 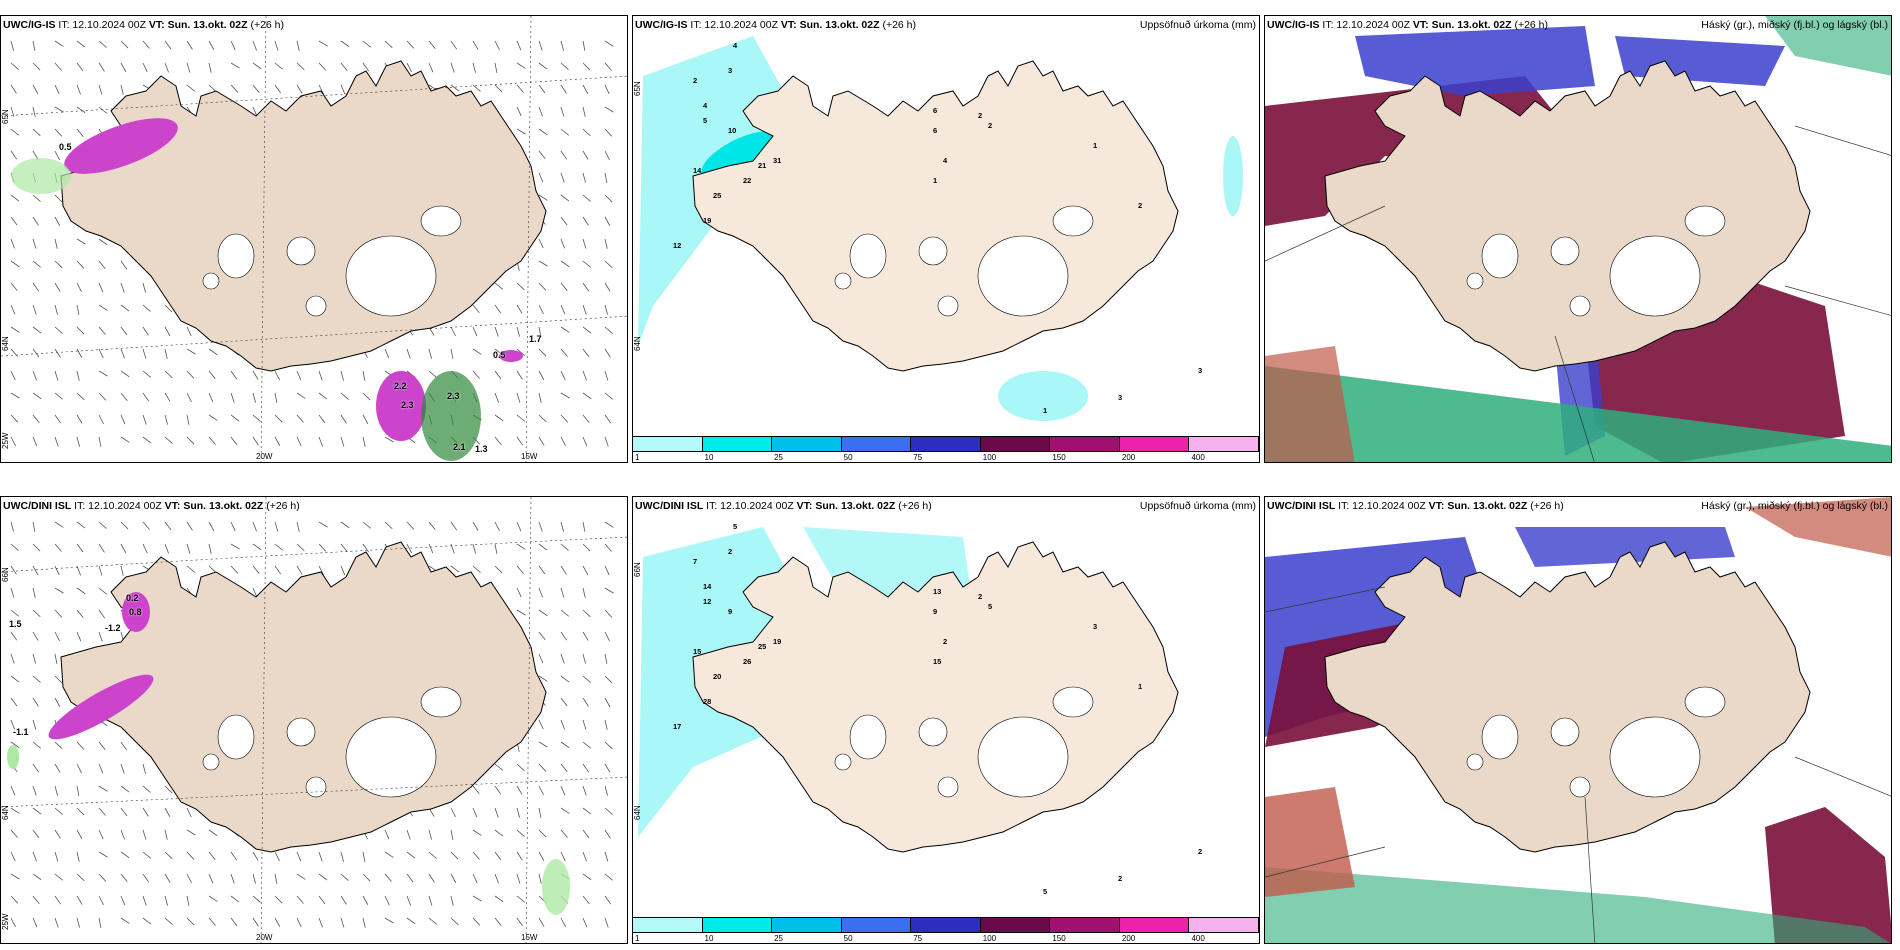 What do you see at coordinates (779, 457) in the screenshot?
I see `colorbar-tick: 25` at bounding box center [779, 457].